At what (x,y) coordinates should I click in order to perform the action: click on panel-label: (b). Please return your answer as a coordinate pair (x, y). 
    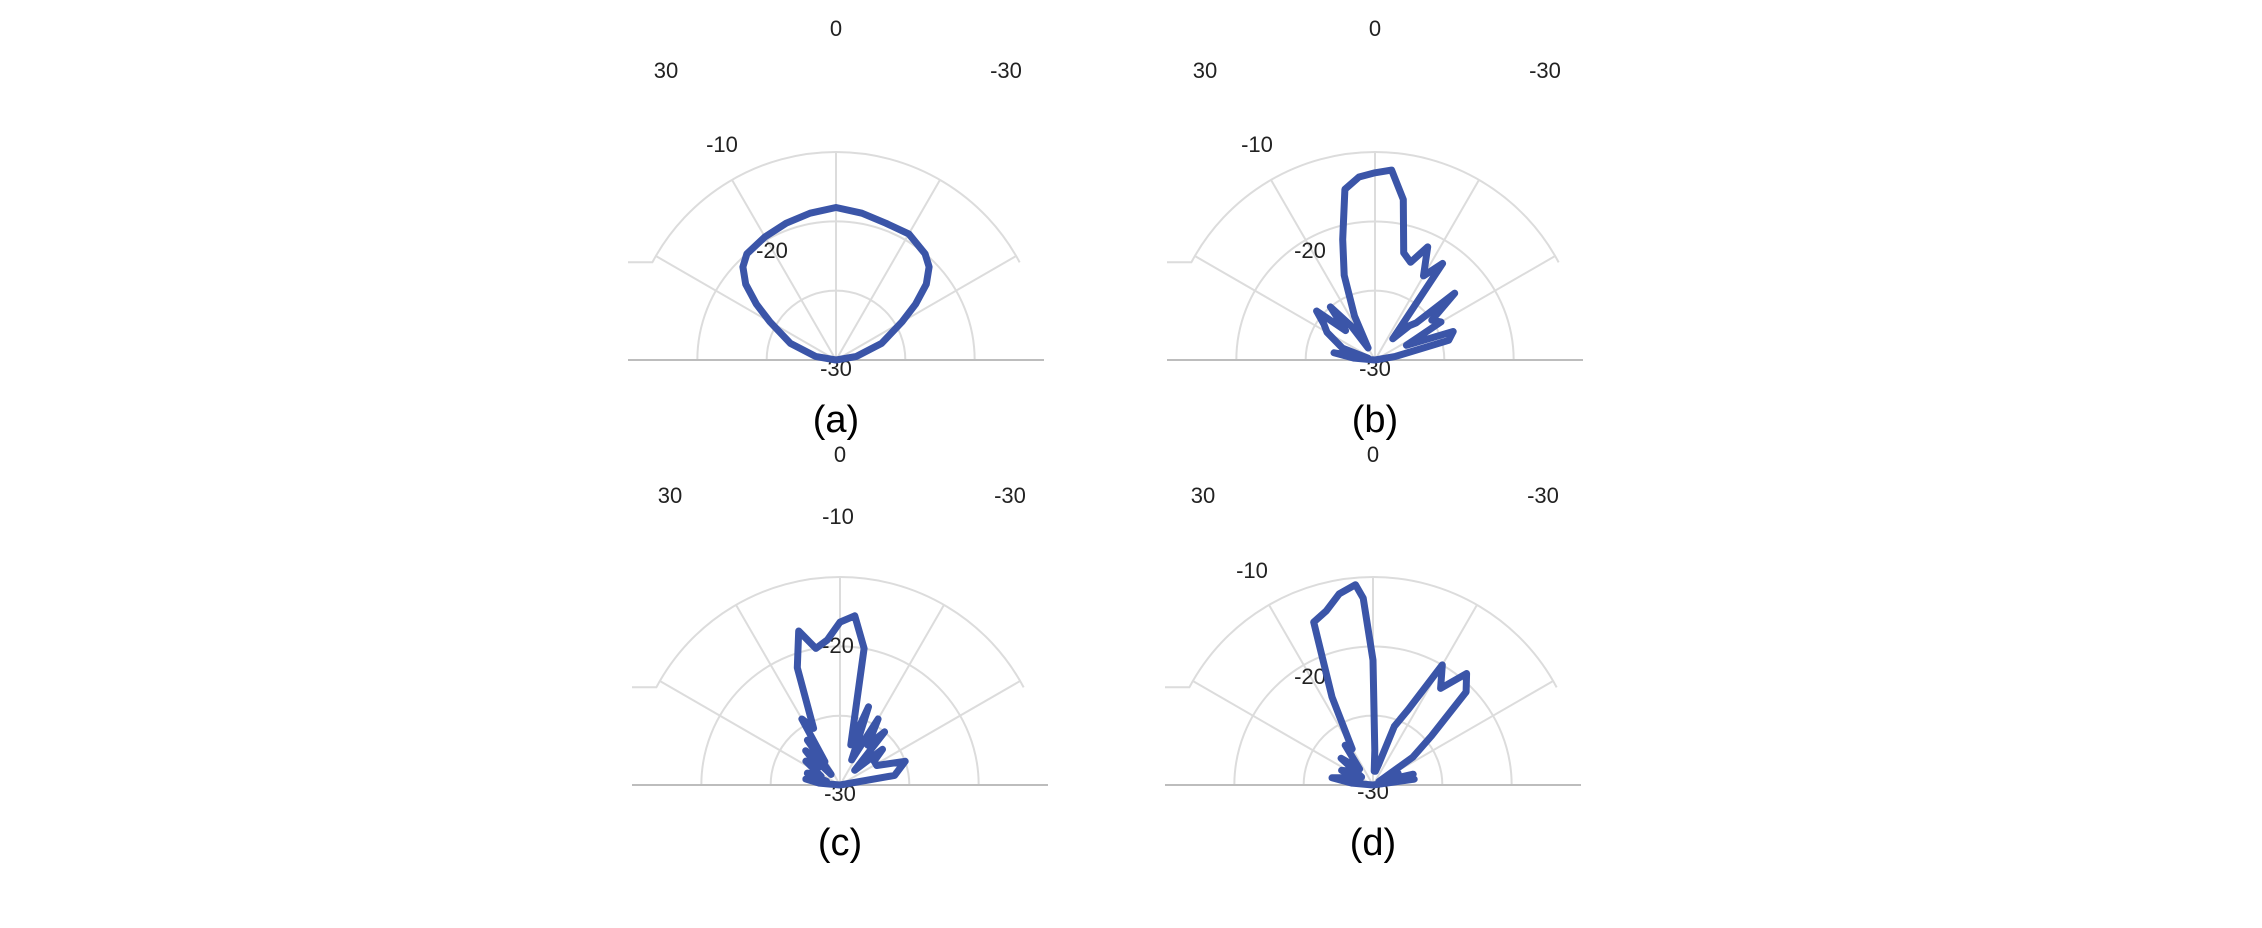
    Looking at the image, I should click on (1375, 420).